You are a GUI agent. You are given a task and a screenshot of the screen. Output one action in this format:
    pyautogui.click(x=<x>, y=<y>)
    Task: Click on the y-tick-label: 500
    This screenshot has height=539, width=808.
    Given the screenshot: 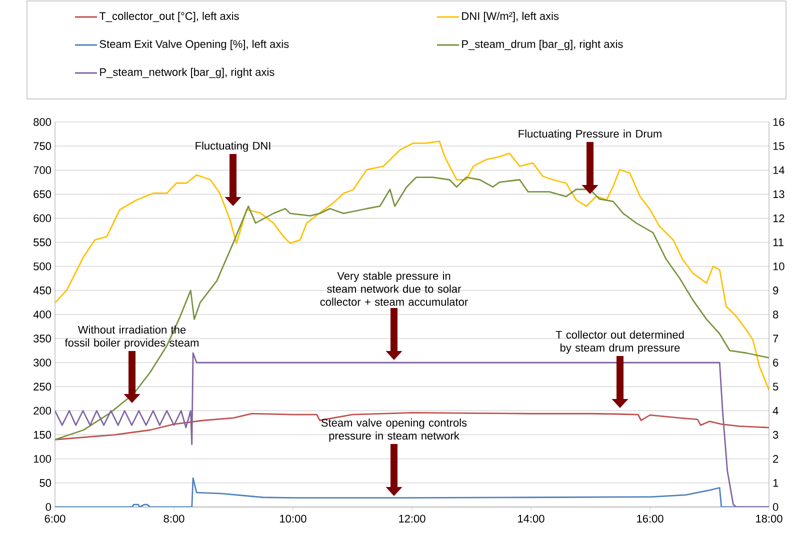 What is the action you would take?
    pyautogui.click(x=43, y=266)
    